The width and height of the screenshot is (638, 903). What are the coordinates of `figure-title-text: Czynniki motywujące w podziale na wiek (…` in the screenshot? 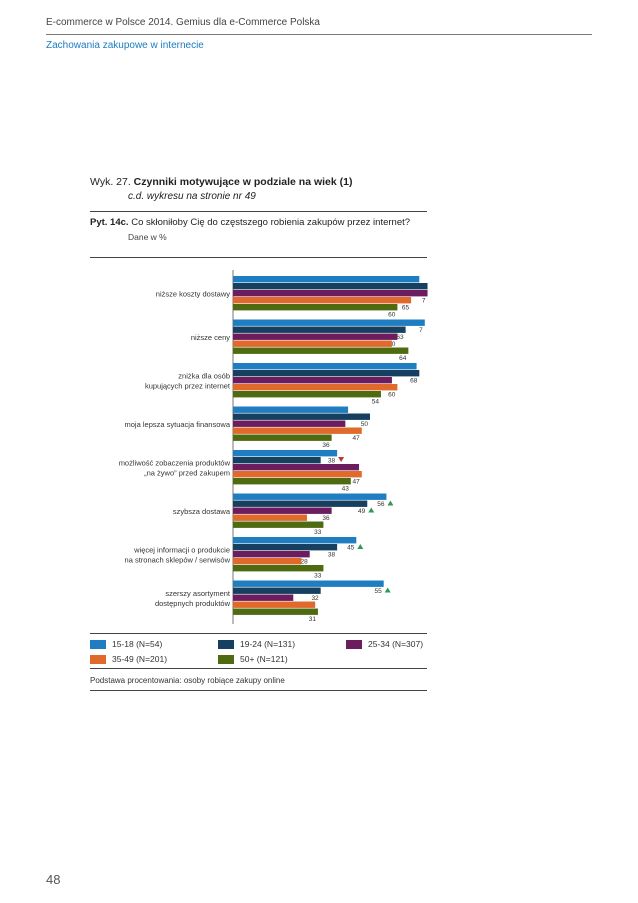 It's located at (243, 182).